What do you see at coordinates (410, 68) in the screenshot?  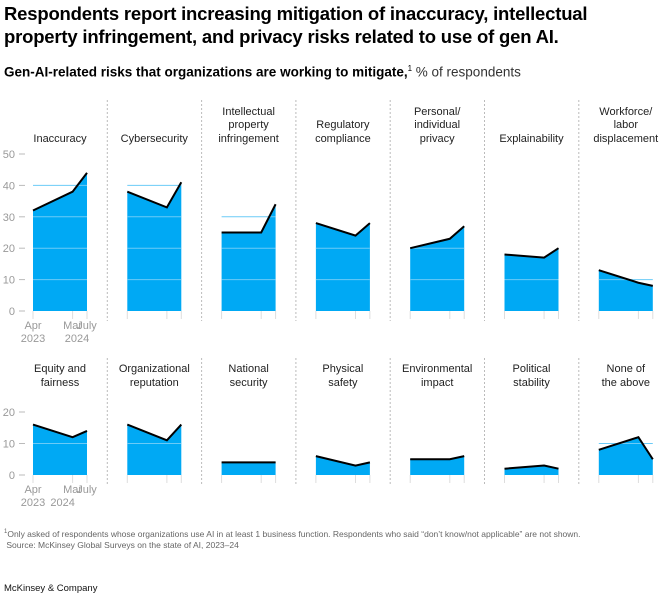 I see `subtitle-footnote-marker: 1` at bounding box center [410, 68].